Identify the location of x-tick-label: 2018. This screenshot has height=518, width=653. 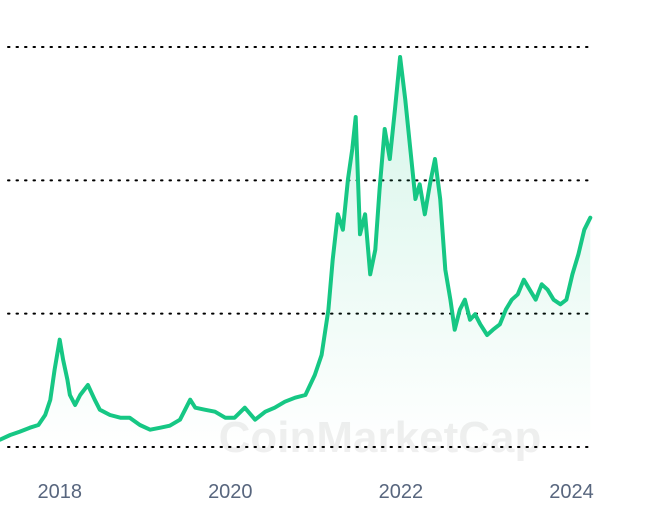
(59, 492).